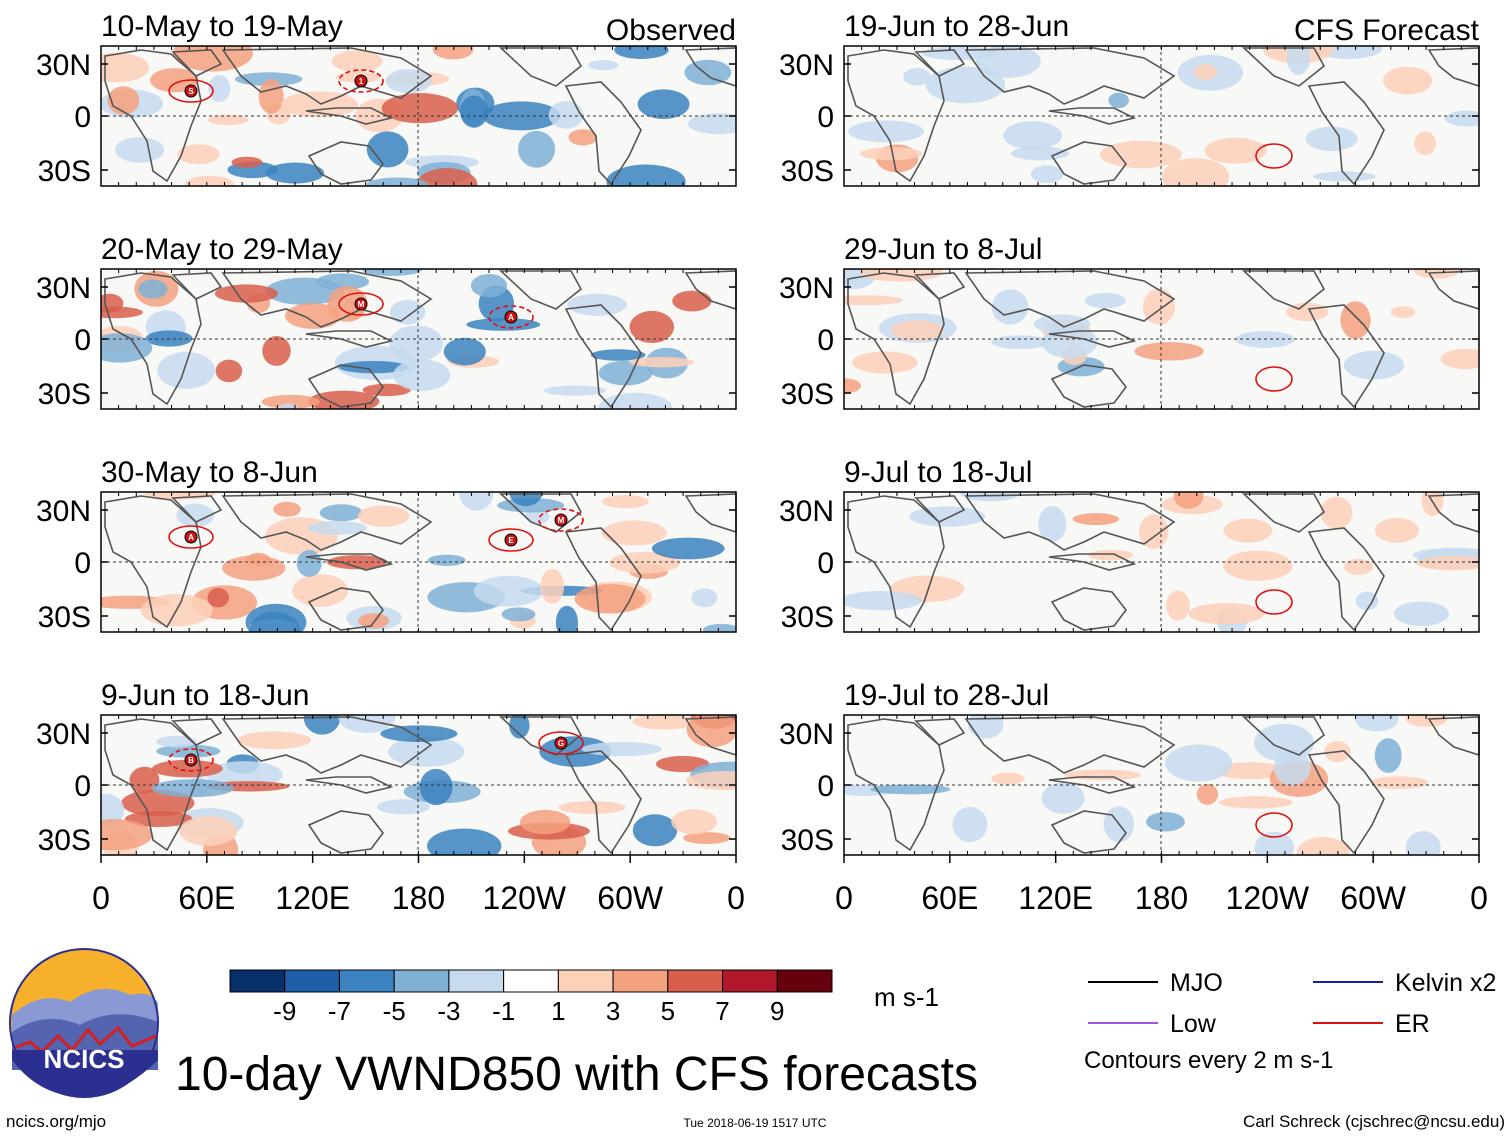 The height and width of the screenshot is (1137, 1510). I want to click on storm-label: E, so click(511, 540).